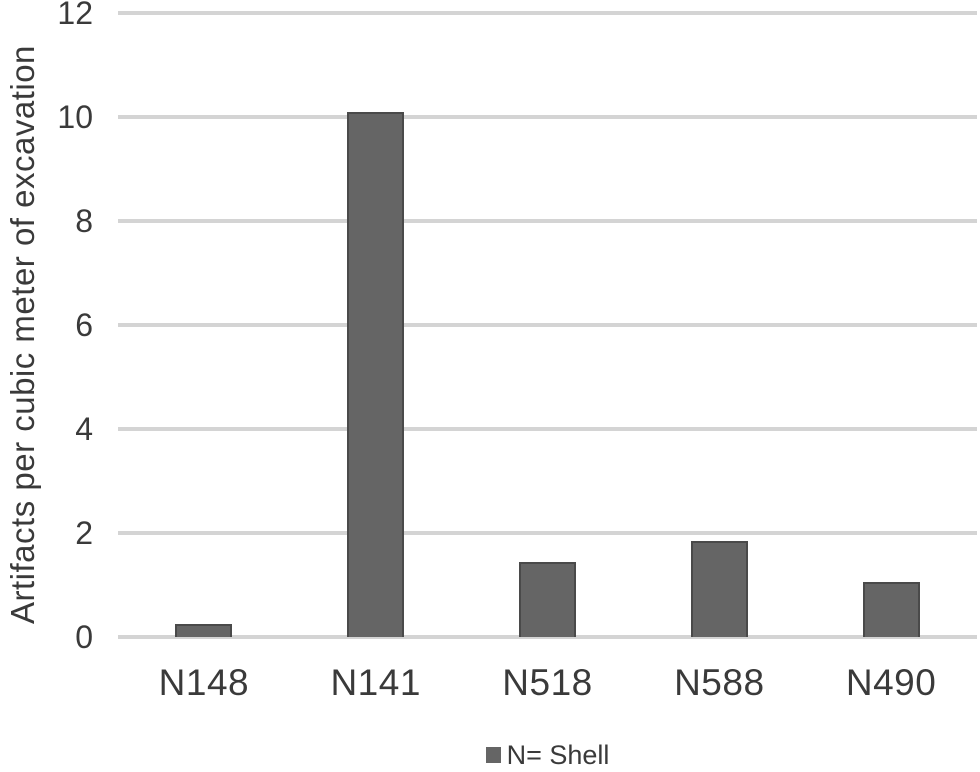 The width and height of the screenshot is (980, 772). What do you see at coordinates (84, 325) in the screenshot?
I see `y-tick-label-6: 6` at bounding box center [84, 325].